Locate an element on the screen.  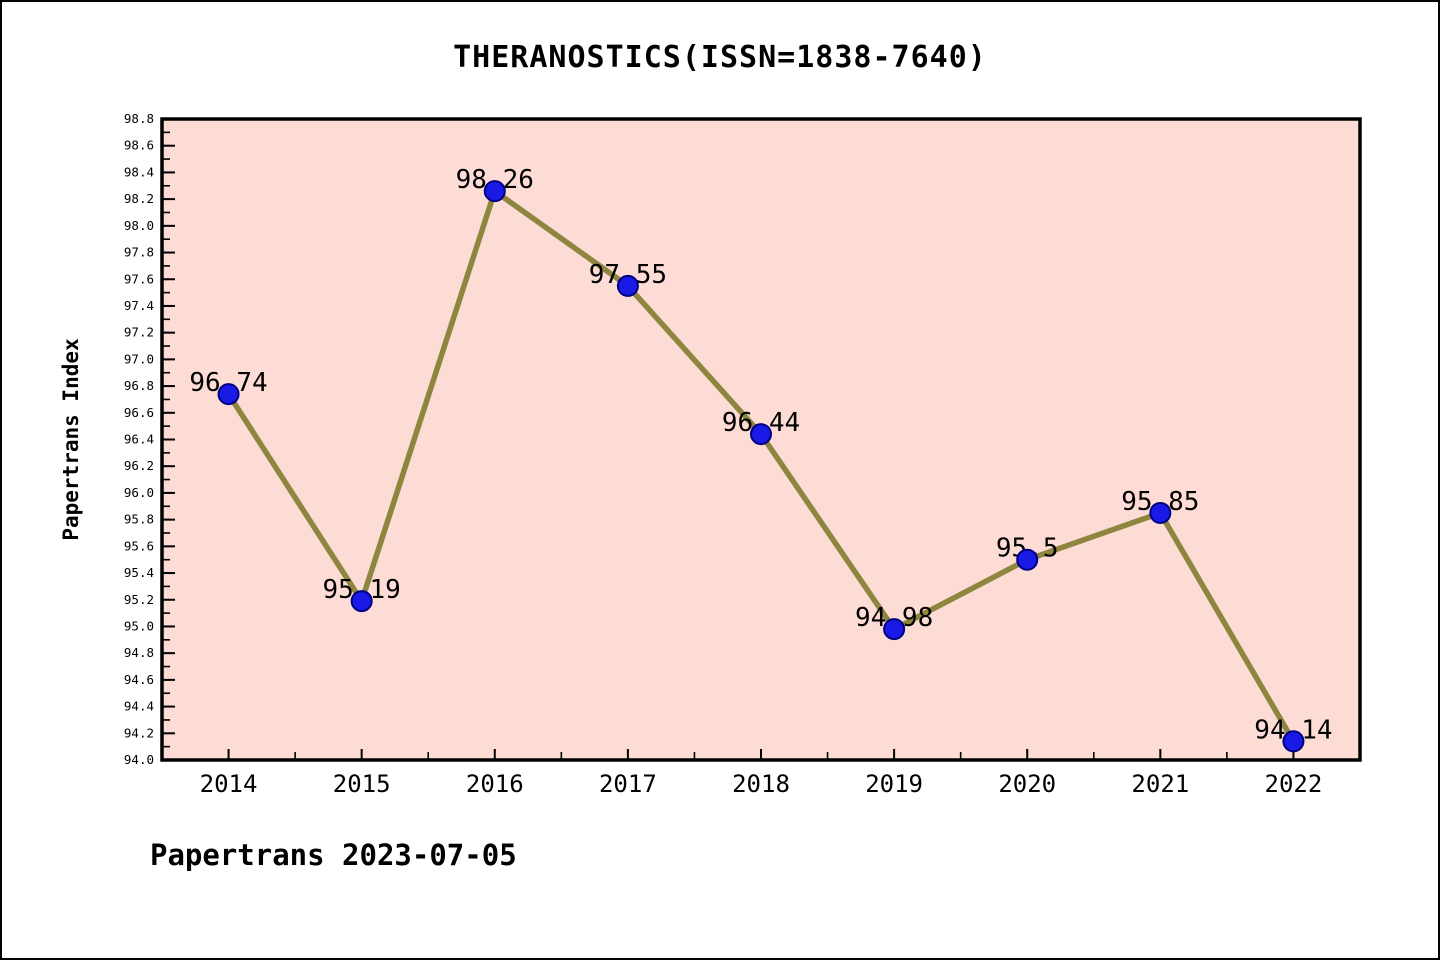
y-tick-label: 96.0 is located at coordinates (139, 492).